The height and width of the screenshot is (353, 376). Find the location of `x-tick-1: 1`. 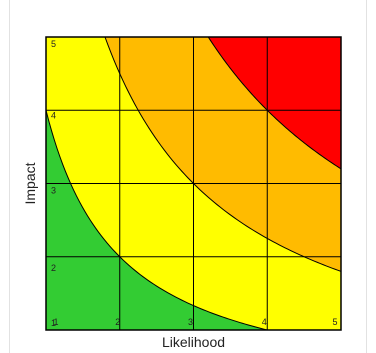

x-tick-1: 1 is located at coordinates (55, 322).